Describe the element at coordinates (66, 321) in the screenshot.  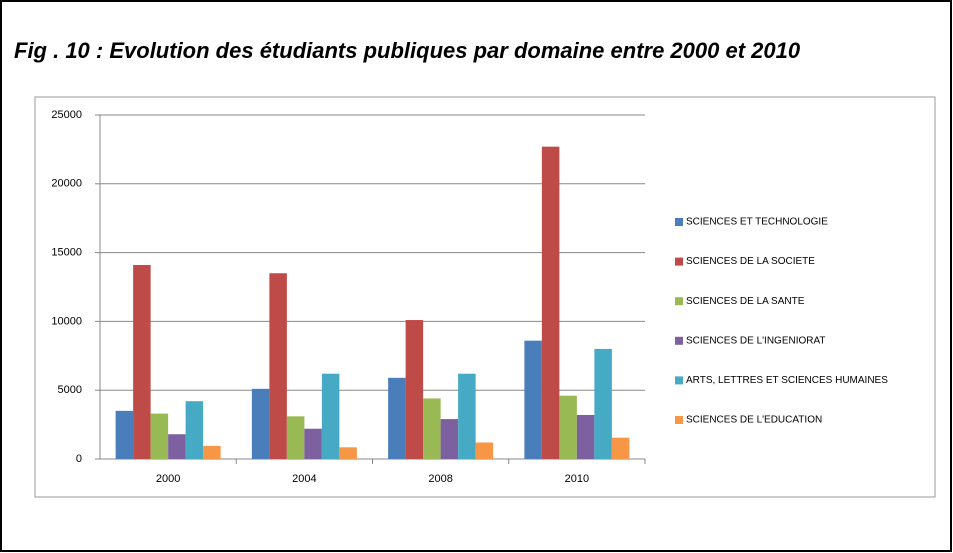
I see `y-tick-label: 10000` at that location.